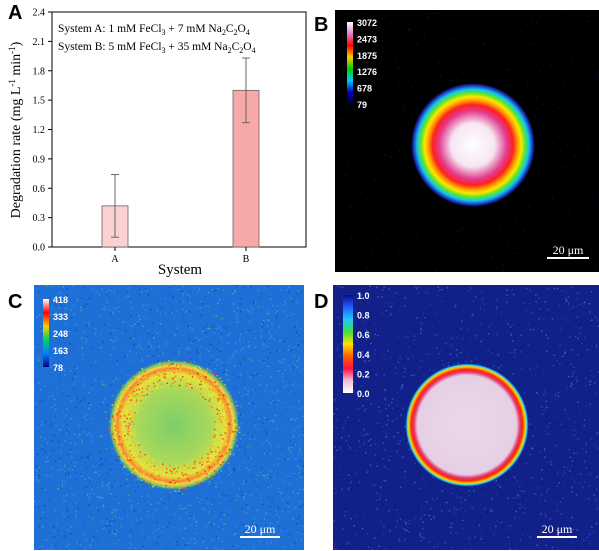  I want to click on panel-label-b: B, so click(321, 25).